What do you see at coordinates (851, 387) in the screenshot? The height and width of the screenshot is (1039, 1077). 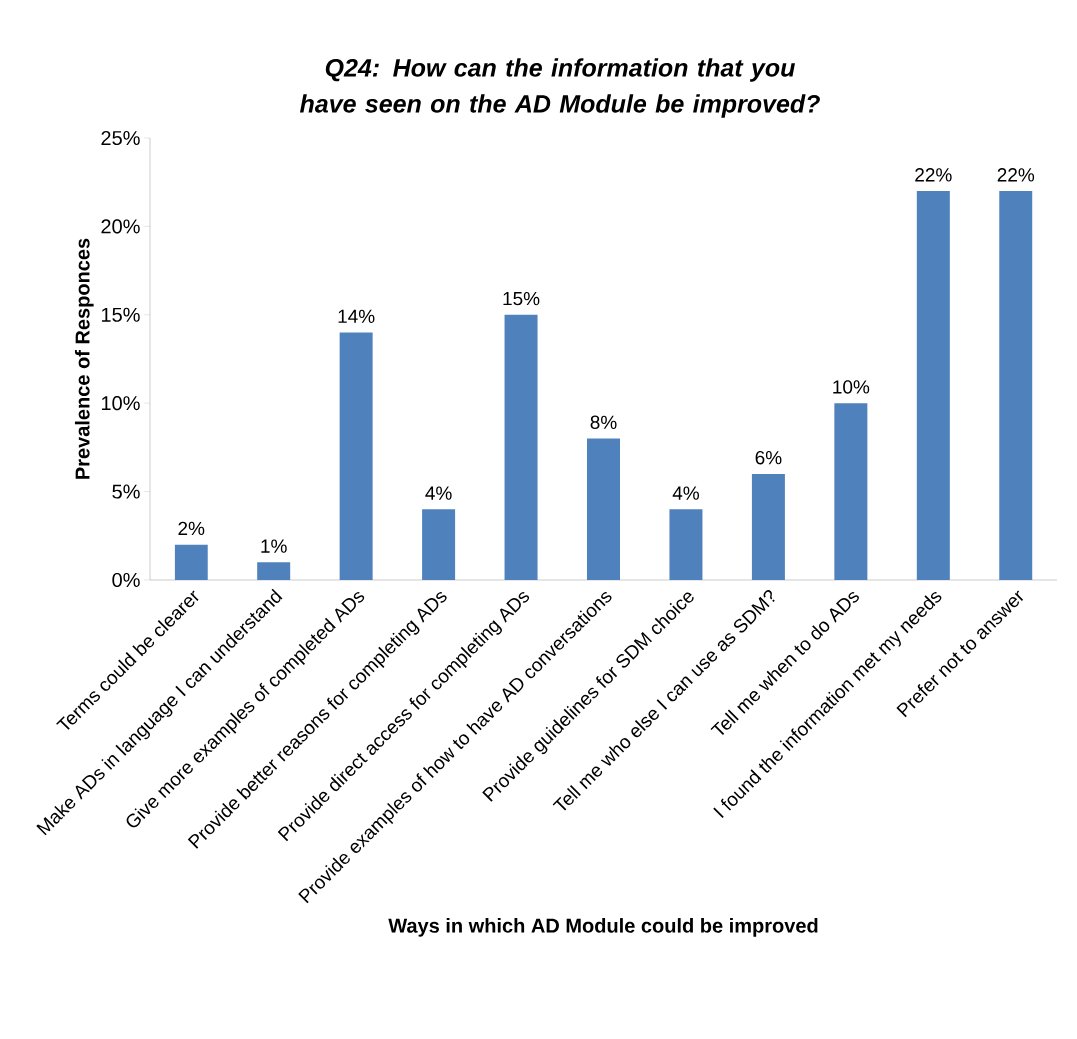 I see `data-label: 10%` at bounding box center [851, 387].